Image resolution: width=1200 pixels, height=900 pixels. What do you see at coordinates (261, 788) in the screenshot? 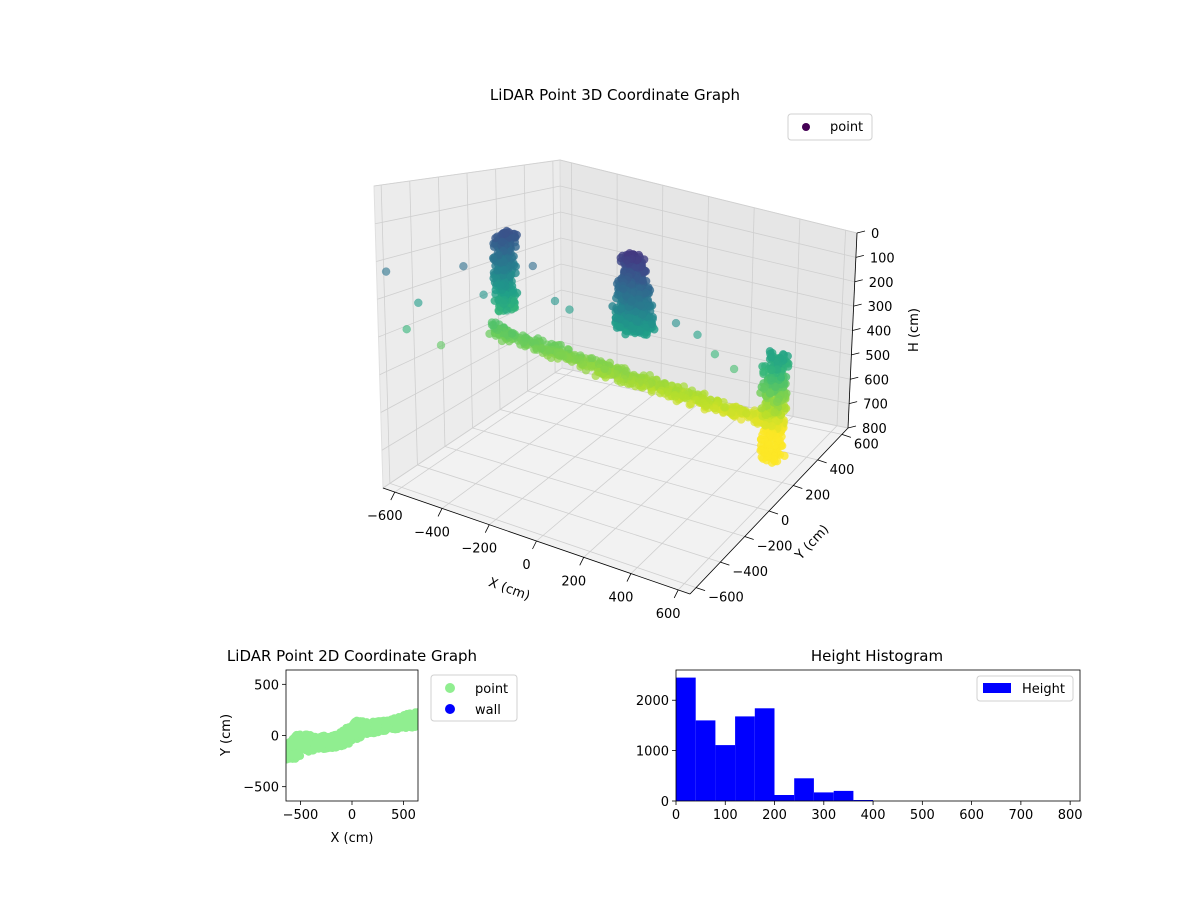
I see `y-tick-label-2d: −500` at bounding box center [261, 788].